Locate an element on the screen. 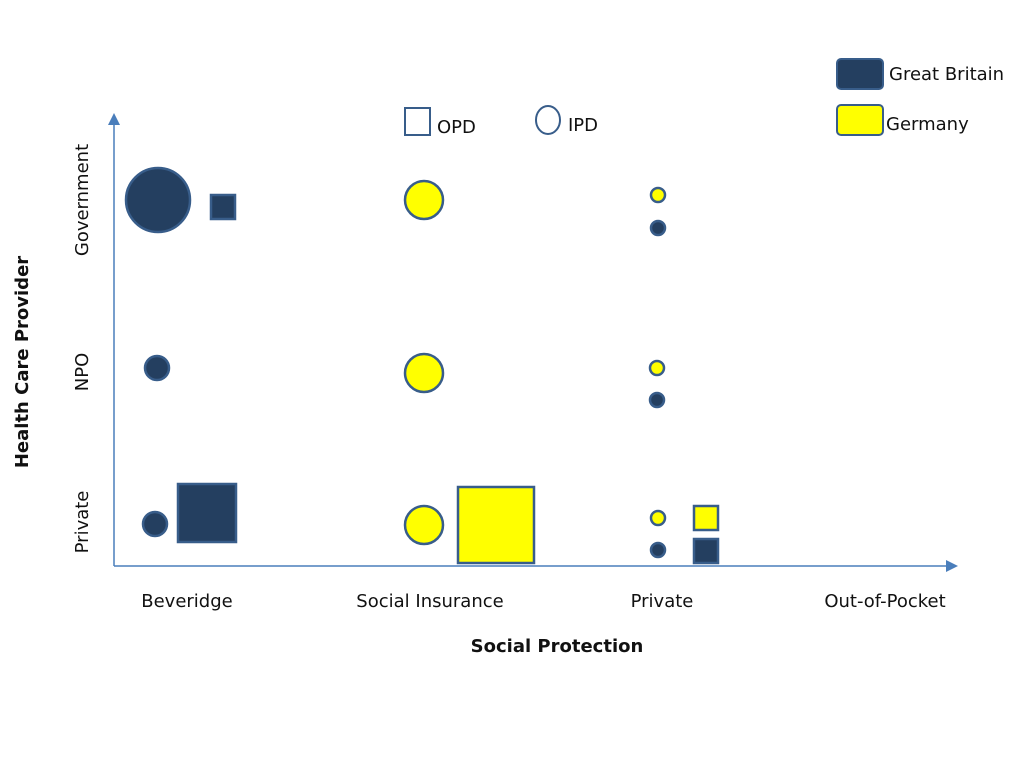 This screenshot has width=1024, height=768. legend-ipd-circle-icon is located at coordinates (548, 120).